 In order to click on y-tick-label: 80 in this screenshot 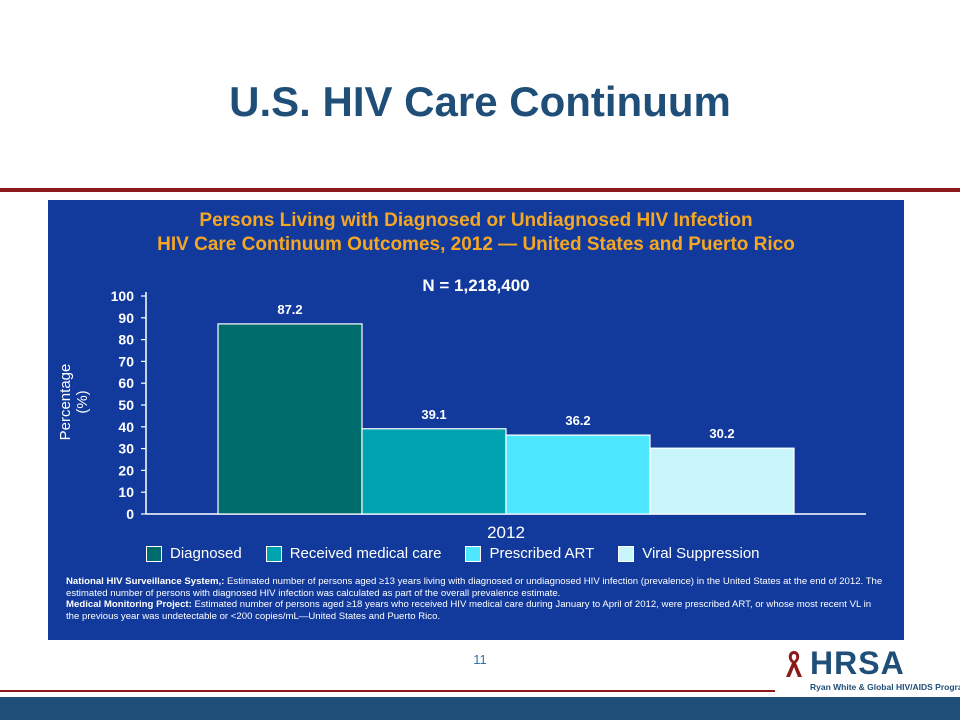, I will do `click(126, 340)`.